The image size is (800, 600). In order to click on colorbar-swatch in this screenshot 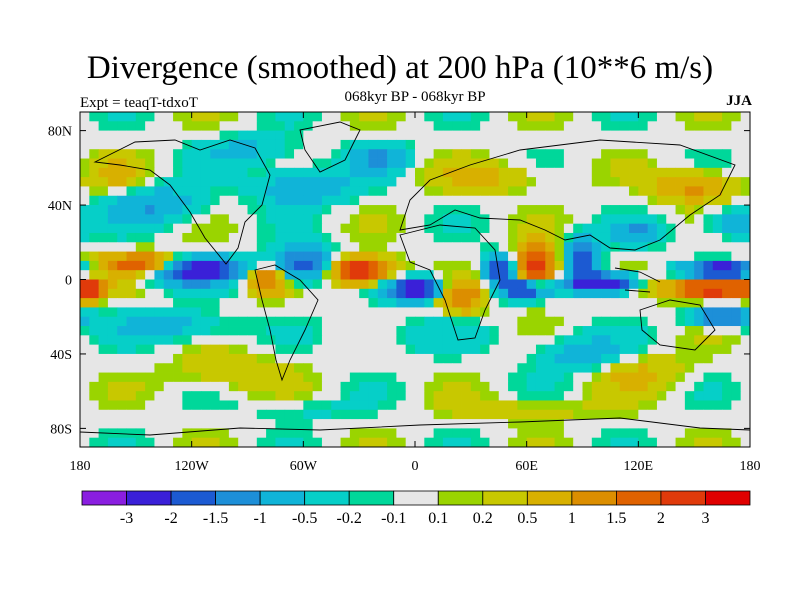, I will do `click(149, 498)`.